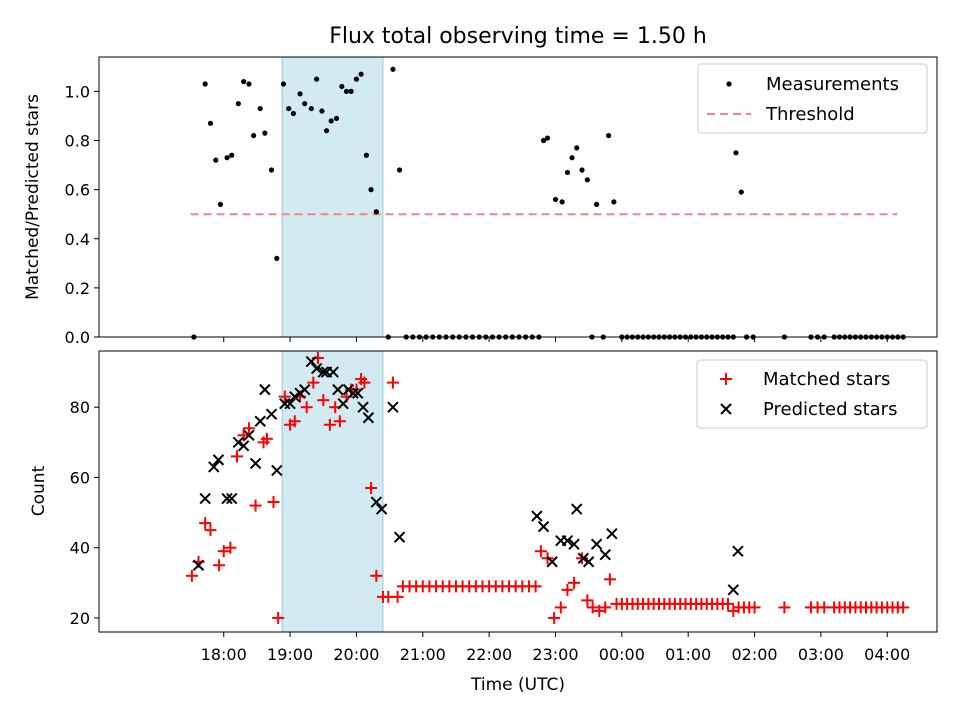 This screenshot has width=960, height=720. Describe the element at coordinates (80, 618) in the screenshot. I see `bottom-y-tick-label: 20` at that location.